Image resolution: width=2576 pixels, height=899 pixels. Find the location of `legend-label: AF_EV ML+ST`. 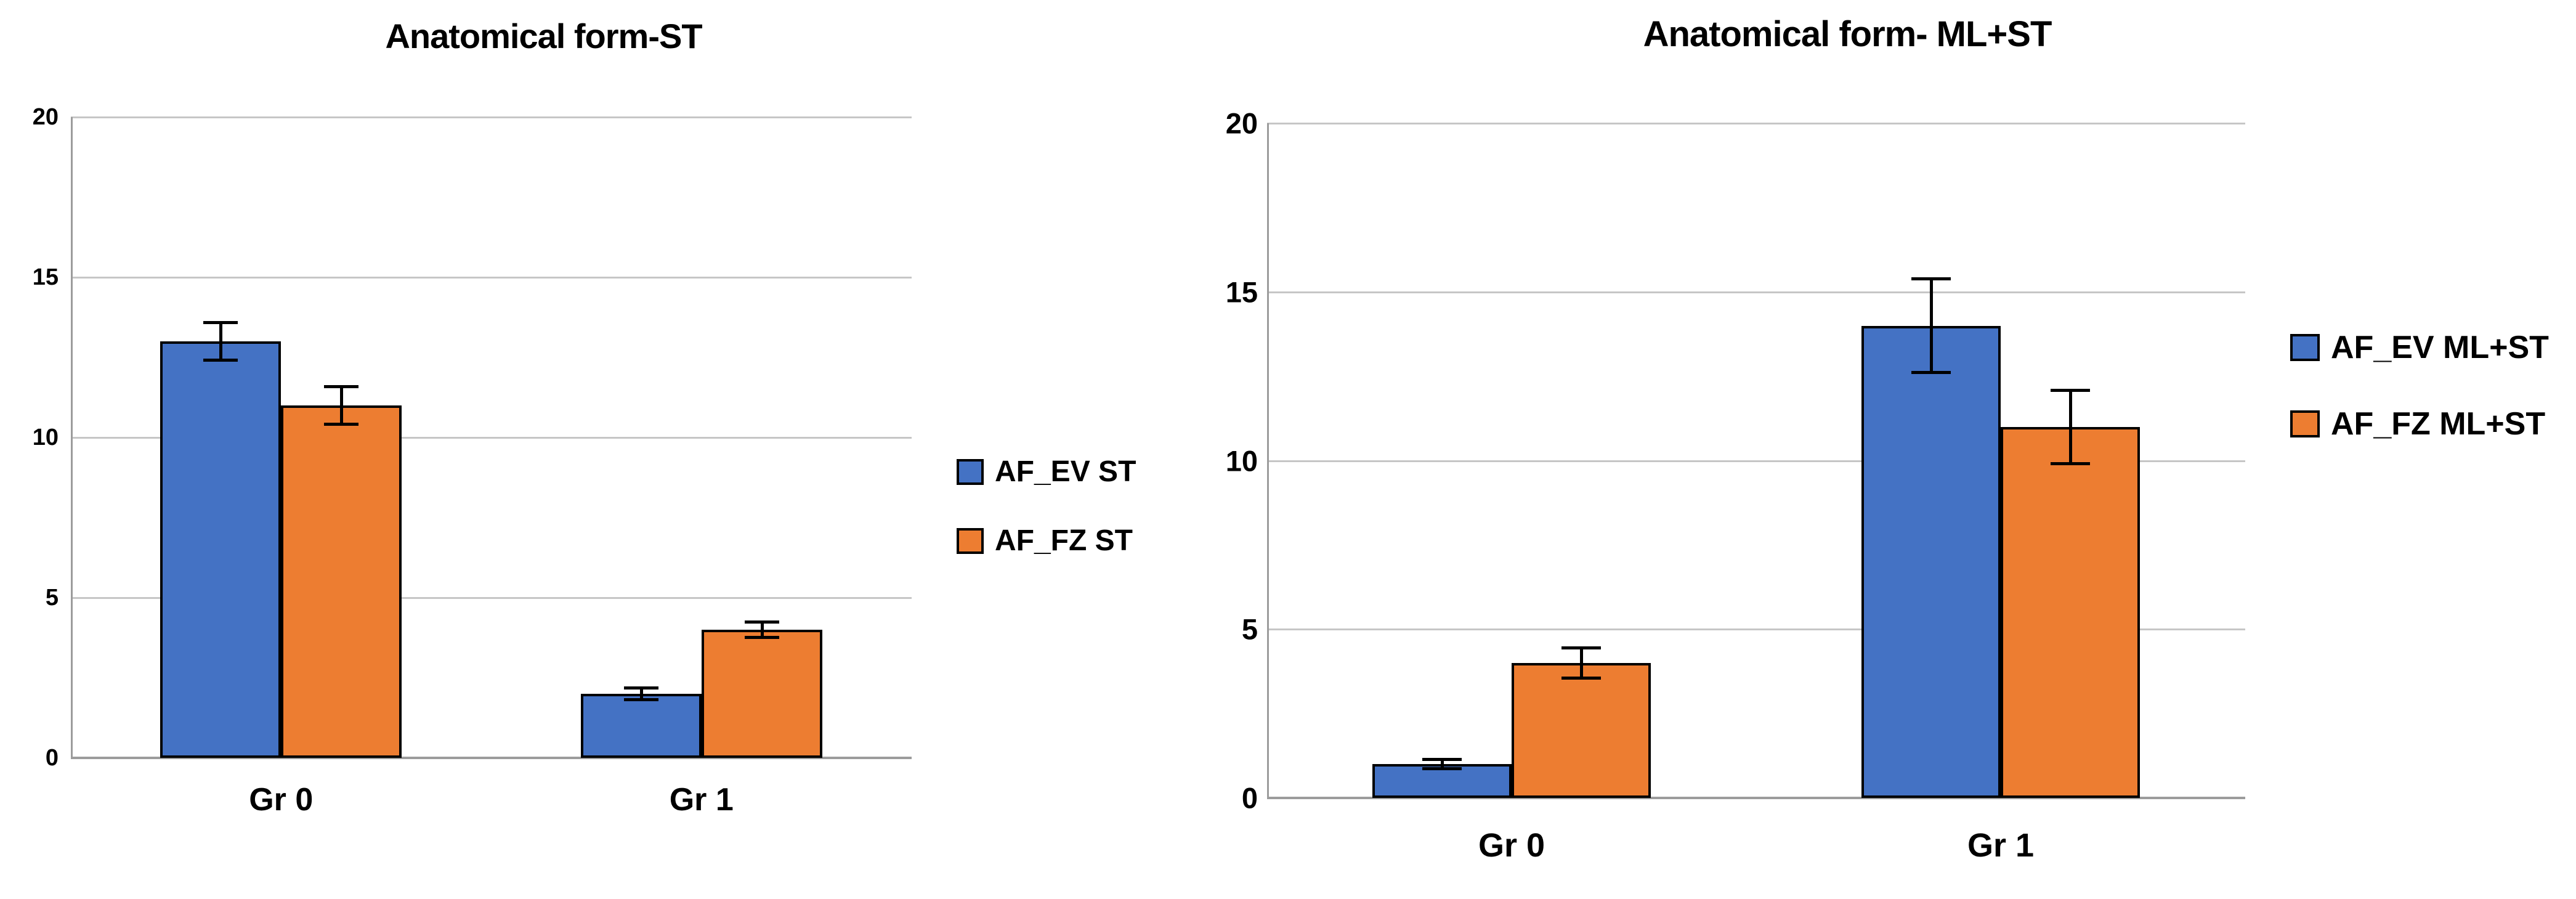

legend-label: AF_EV ML+ST is located at coordinates (2440, 347).